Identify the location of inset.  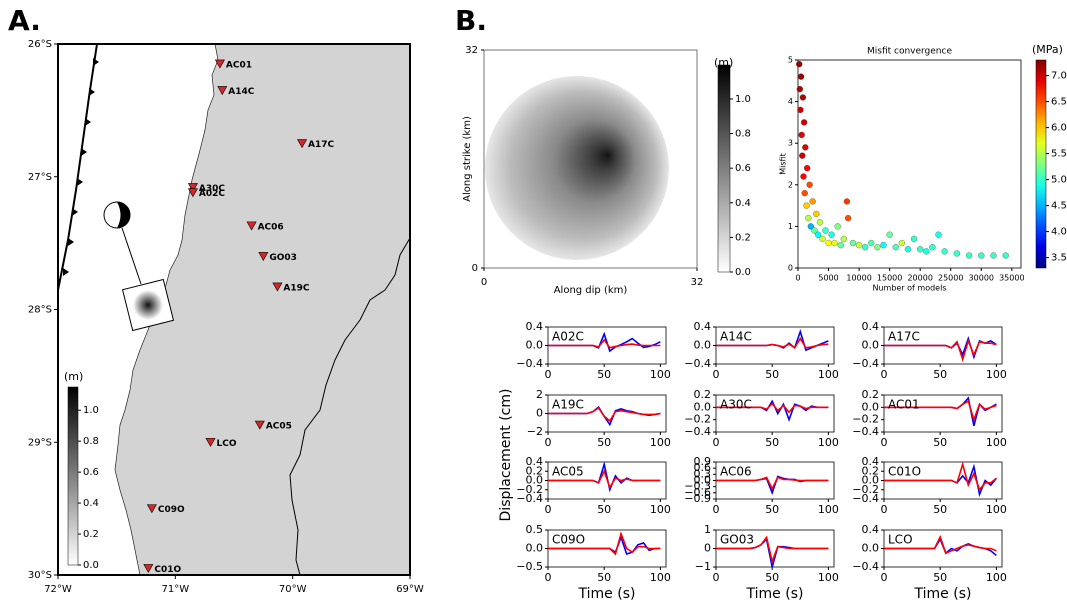
(148, 305).